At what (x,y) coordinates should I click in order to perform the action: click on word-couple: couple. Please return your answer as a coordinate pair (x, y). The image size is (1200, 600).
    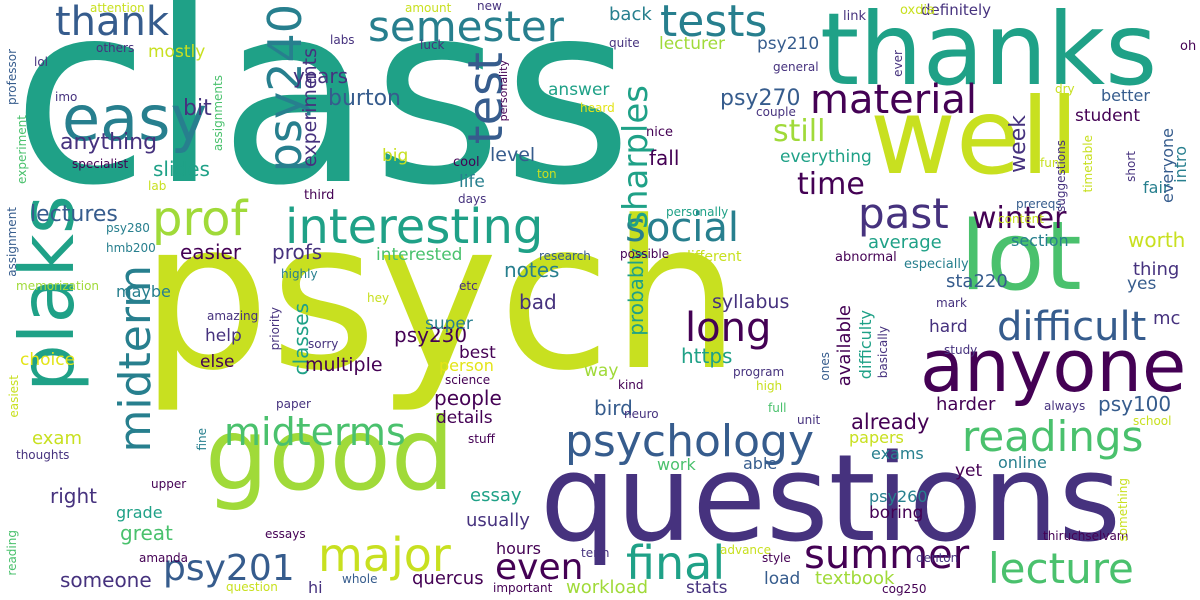
    Looking at the image, I should click on (776, 112).